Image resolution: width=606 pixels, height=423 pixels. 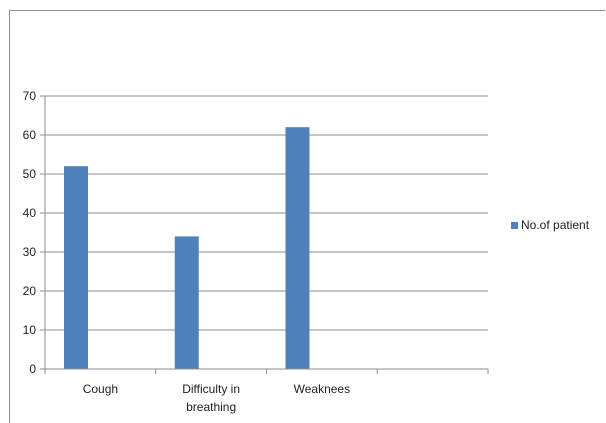 I want to click on x-tick-label: Weaknees, so click(x=322, y=389).